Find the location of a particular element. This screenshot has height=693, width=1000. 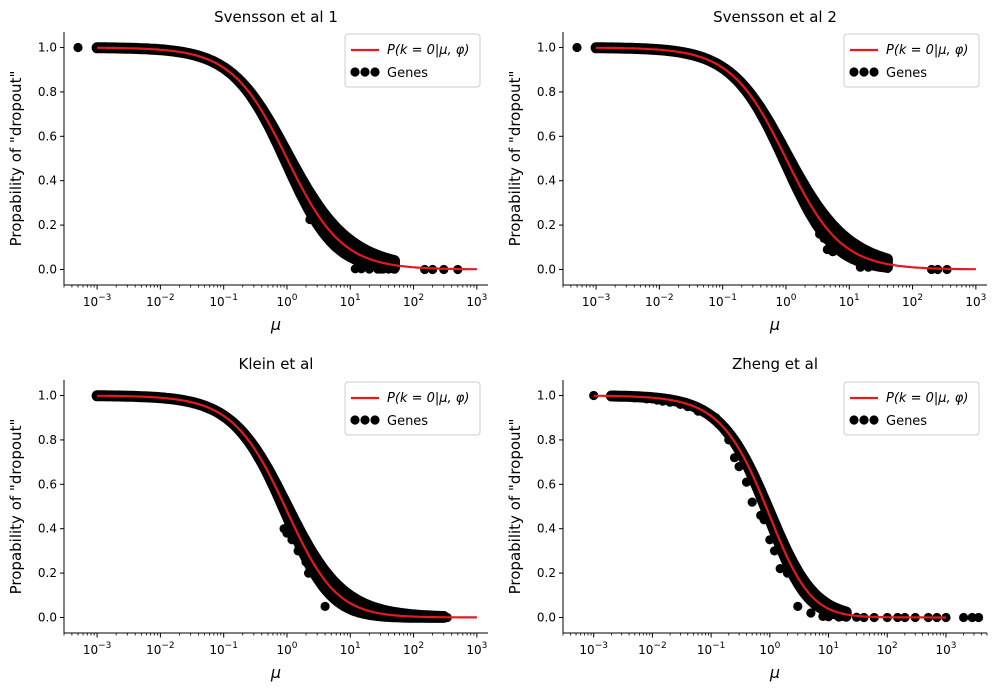

gene-density-band is located at coordinates (728, 506).